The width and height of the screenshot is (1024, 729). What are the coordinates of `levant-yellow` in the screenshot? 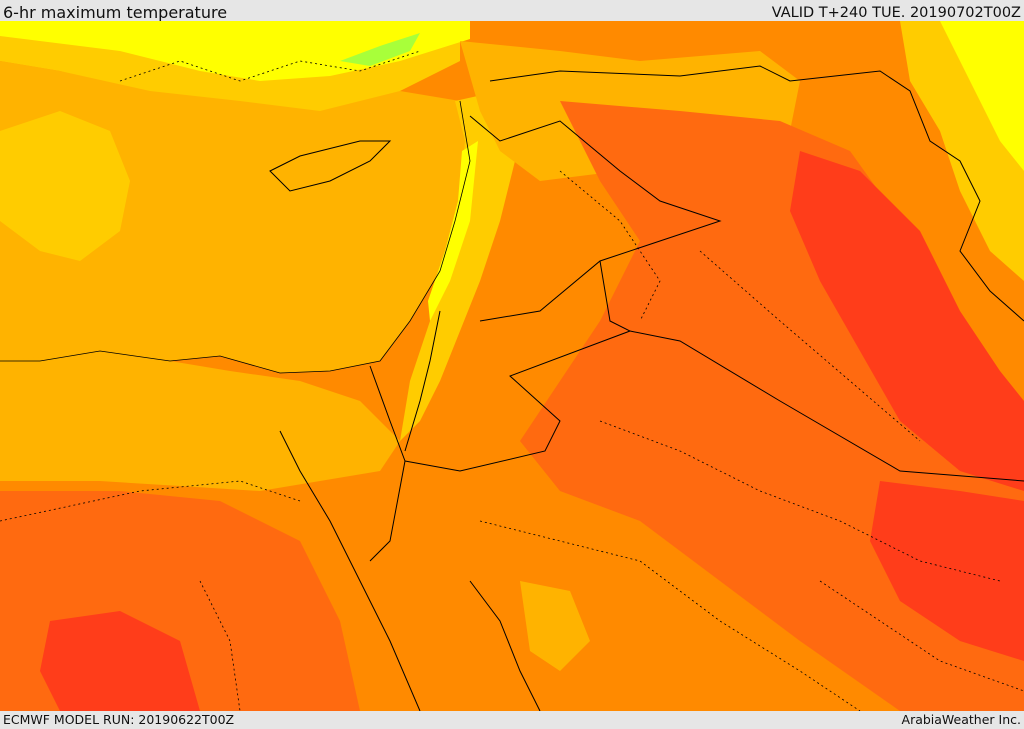 It's located at (453, 231).